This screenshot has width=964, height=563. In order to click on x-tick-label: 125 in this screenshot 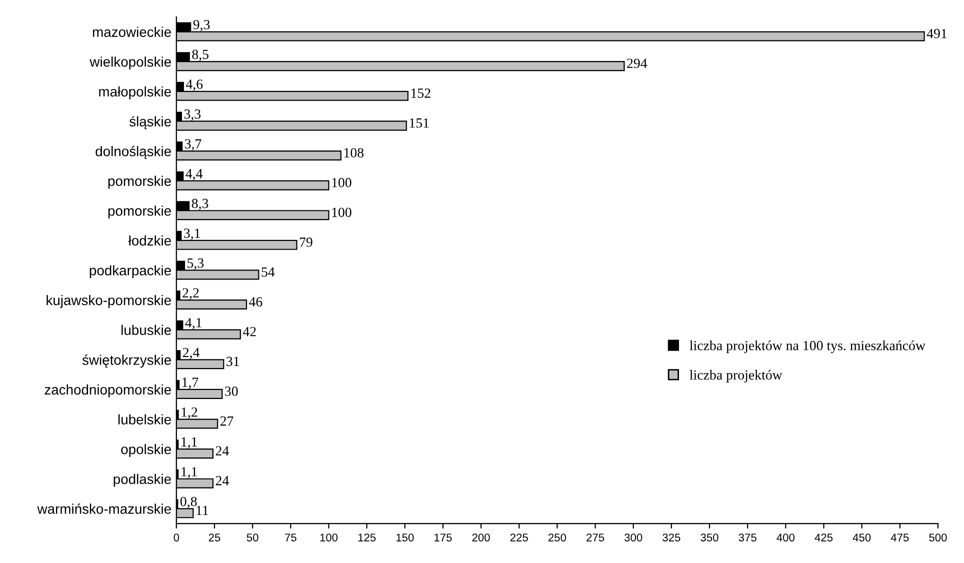, I will do `click(367, 538)`.